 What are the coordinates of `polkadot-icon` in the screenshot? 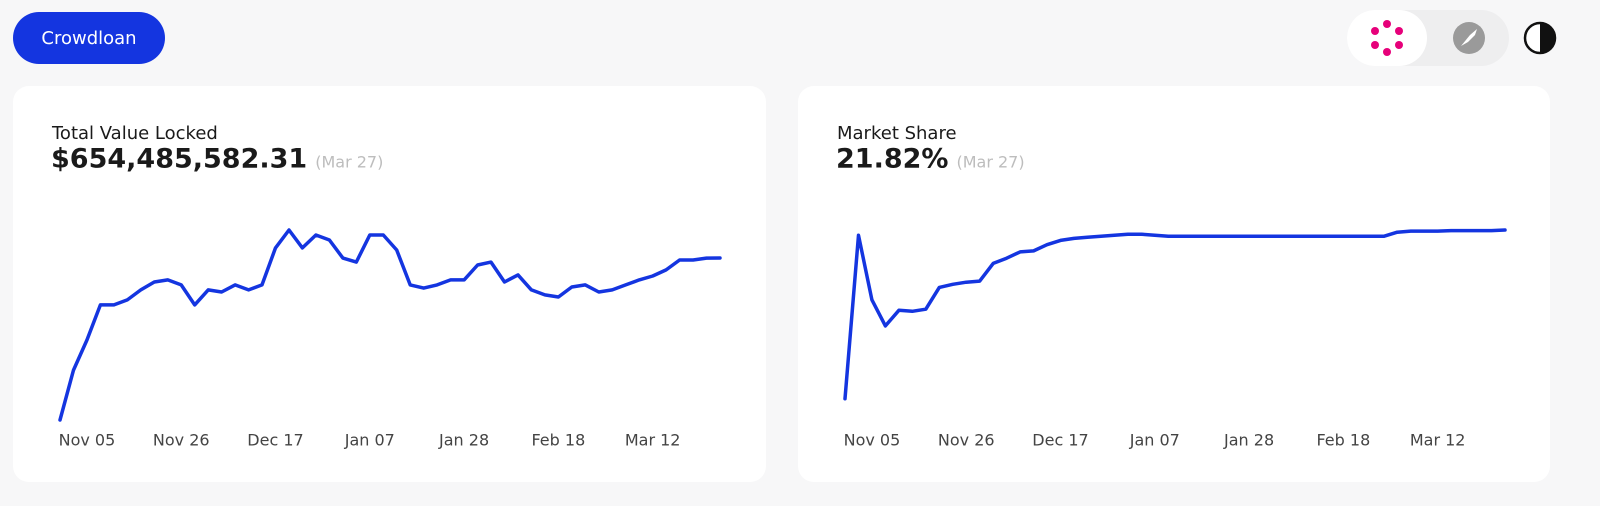 It's located at (1387, 38).